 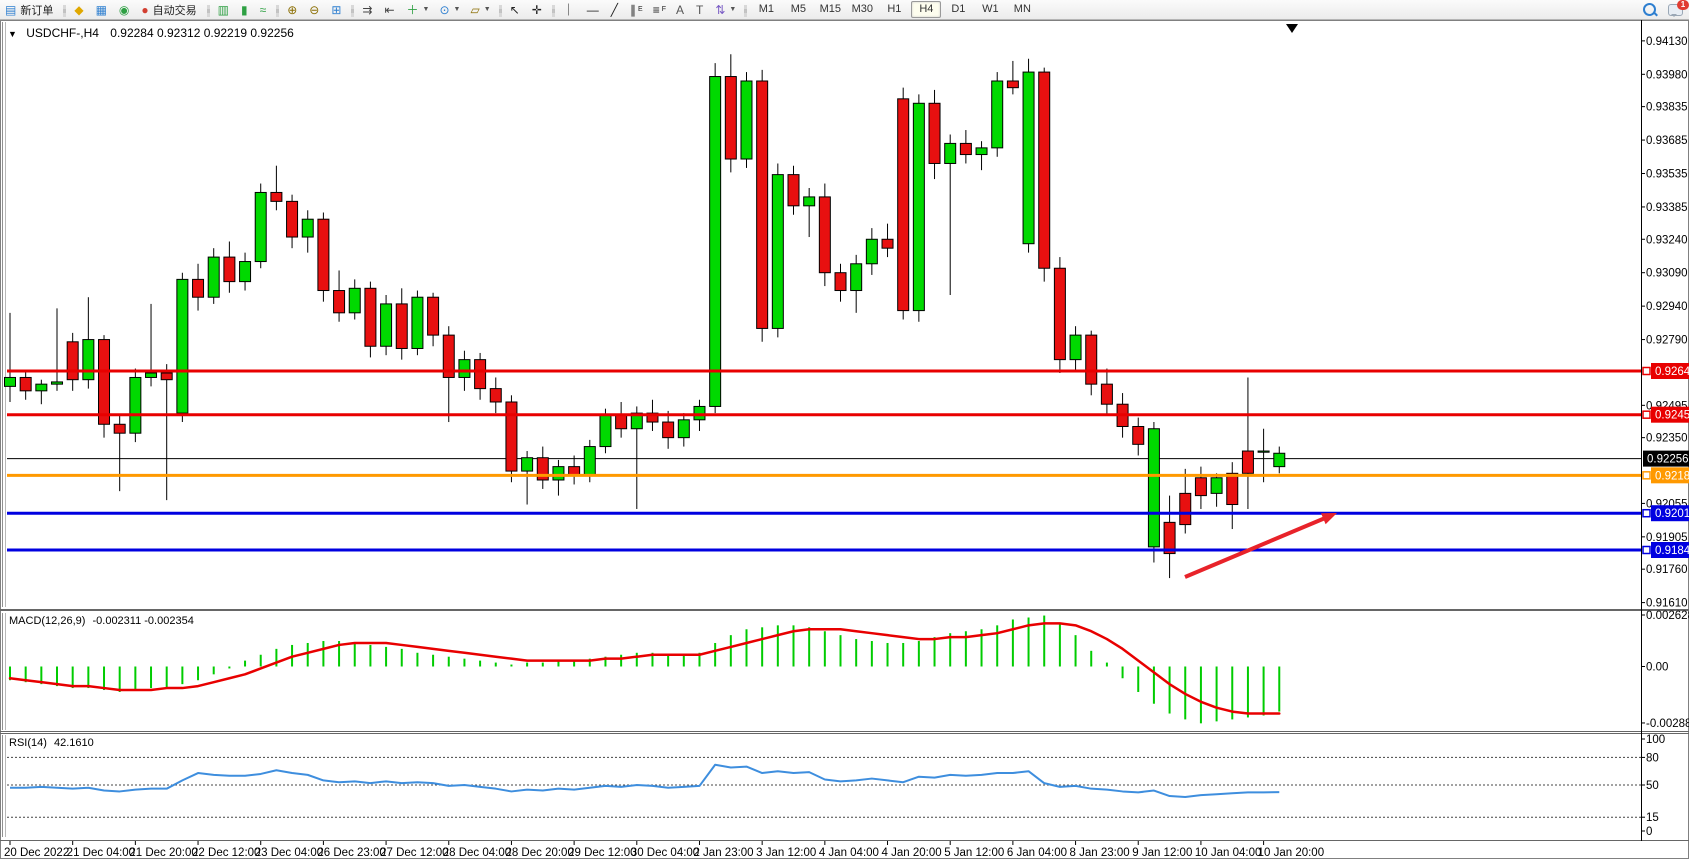 I want to click on timeframe-mn: MN, so click(x=1022, y=9).